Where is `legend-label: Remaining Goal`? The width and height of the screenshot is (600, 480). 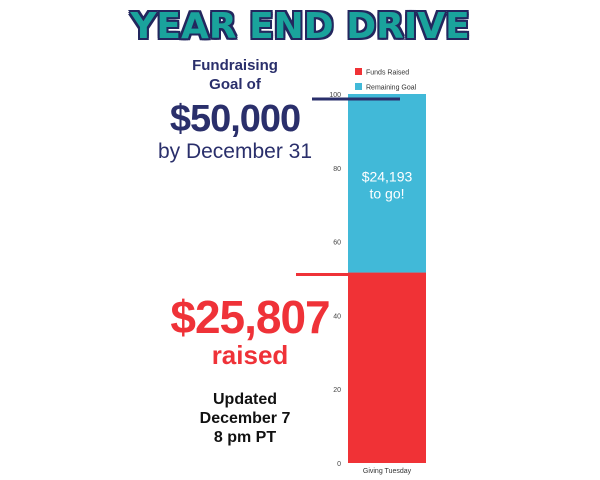 legend-label: Remaining Goal is located at coordinates (391, 88).